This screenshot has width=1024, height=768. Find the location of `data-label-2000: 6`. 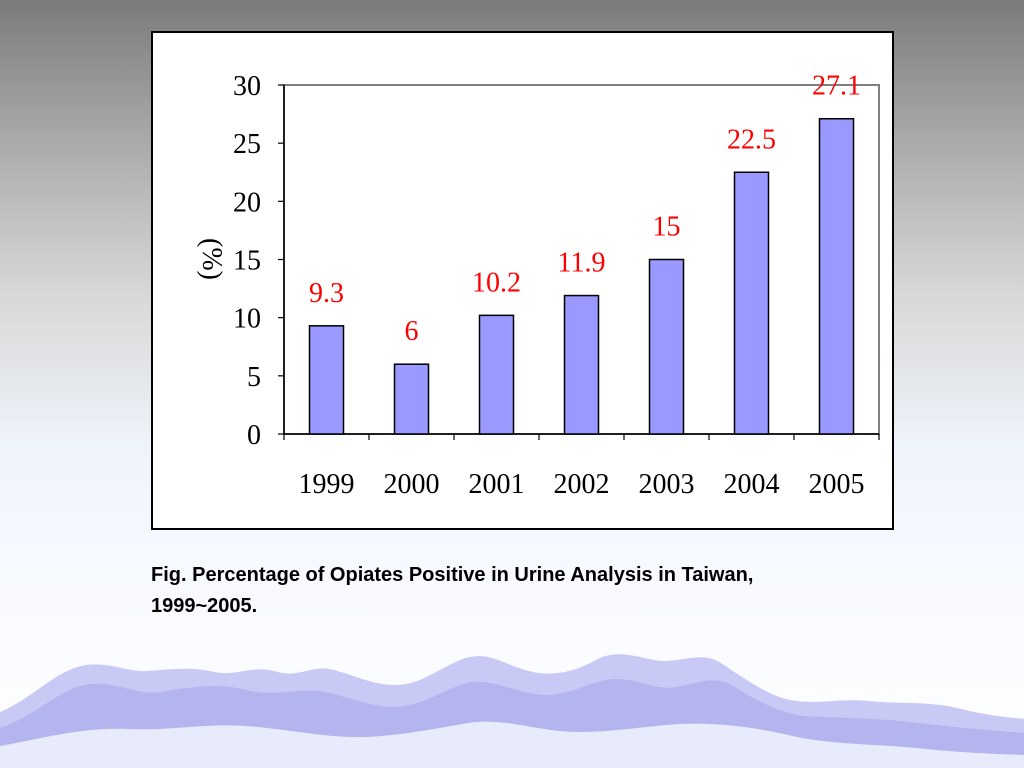

data-label-2000: 6 is located at coordinates (412, 331).